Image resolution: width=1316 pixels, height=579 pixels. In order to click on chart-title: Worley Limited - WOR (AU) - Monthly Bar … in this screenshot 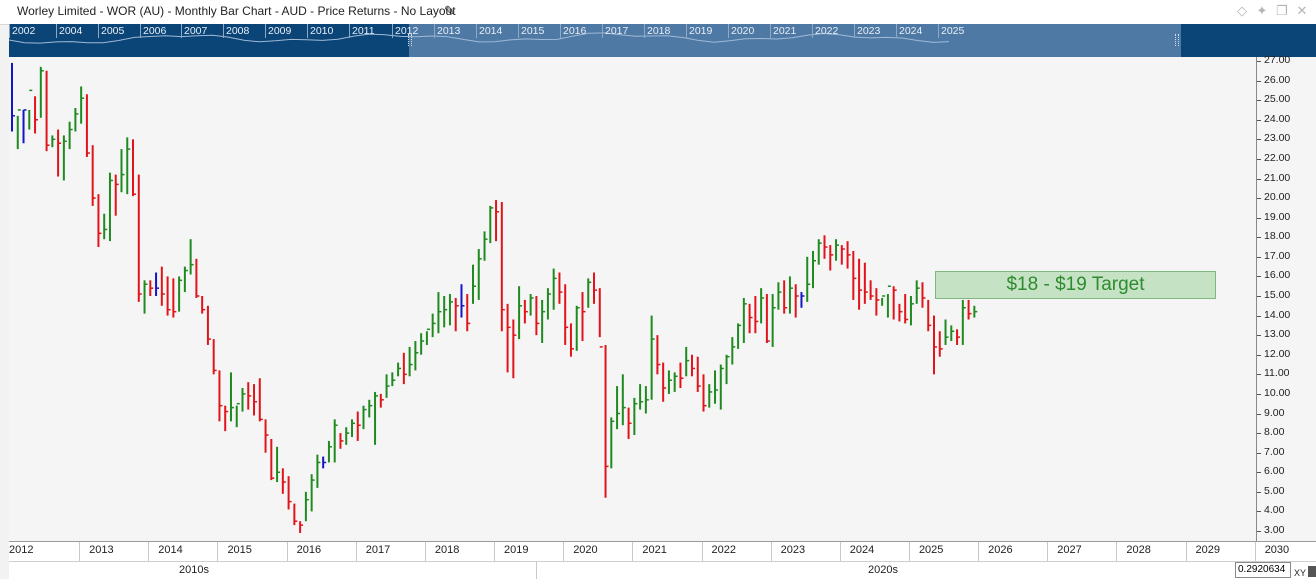, I will do `click(236, 11)`.